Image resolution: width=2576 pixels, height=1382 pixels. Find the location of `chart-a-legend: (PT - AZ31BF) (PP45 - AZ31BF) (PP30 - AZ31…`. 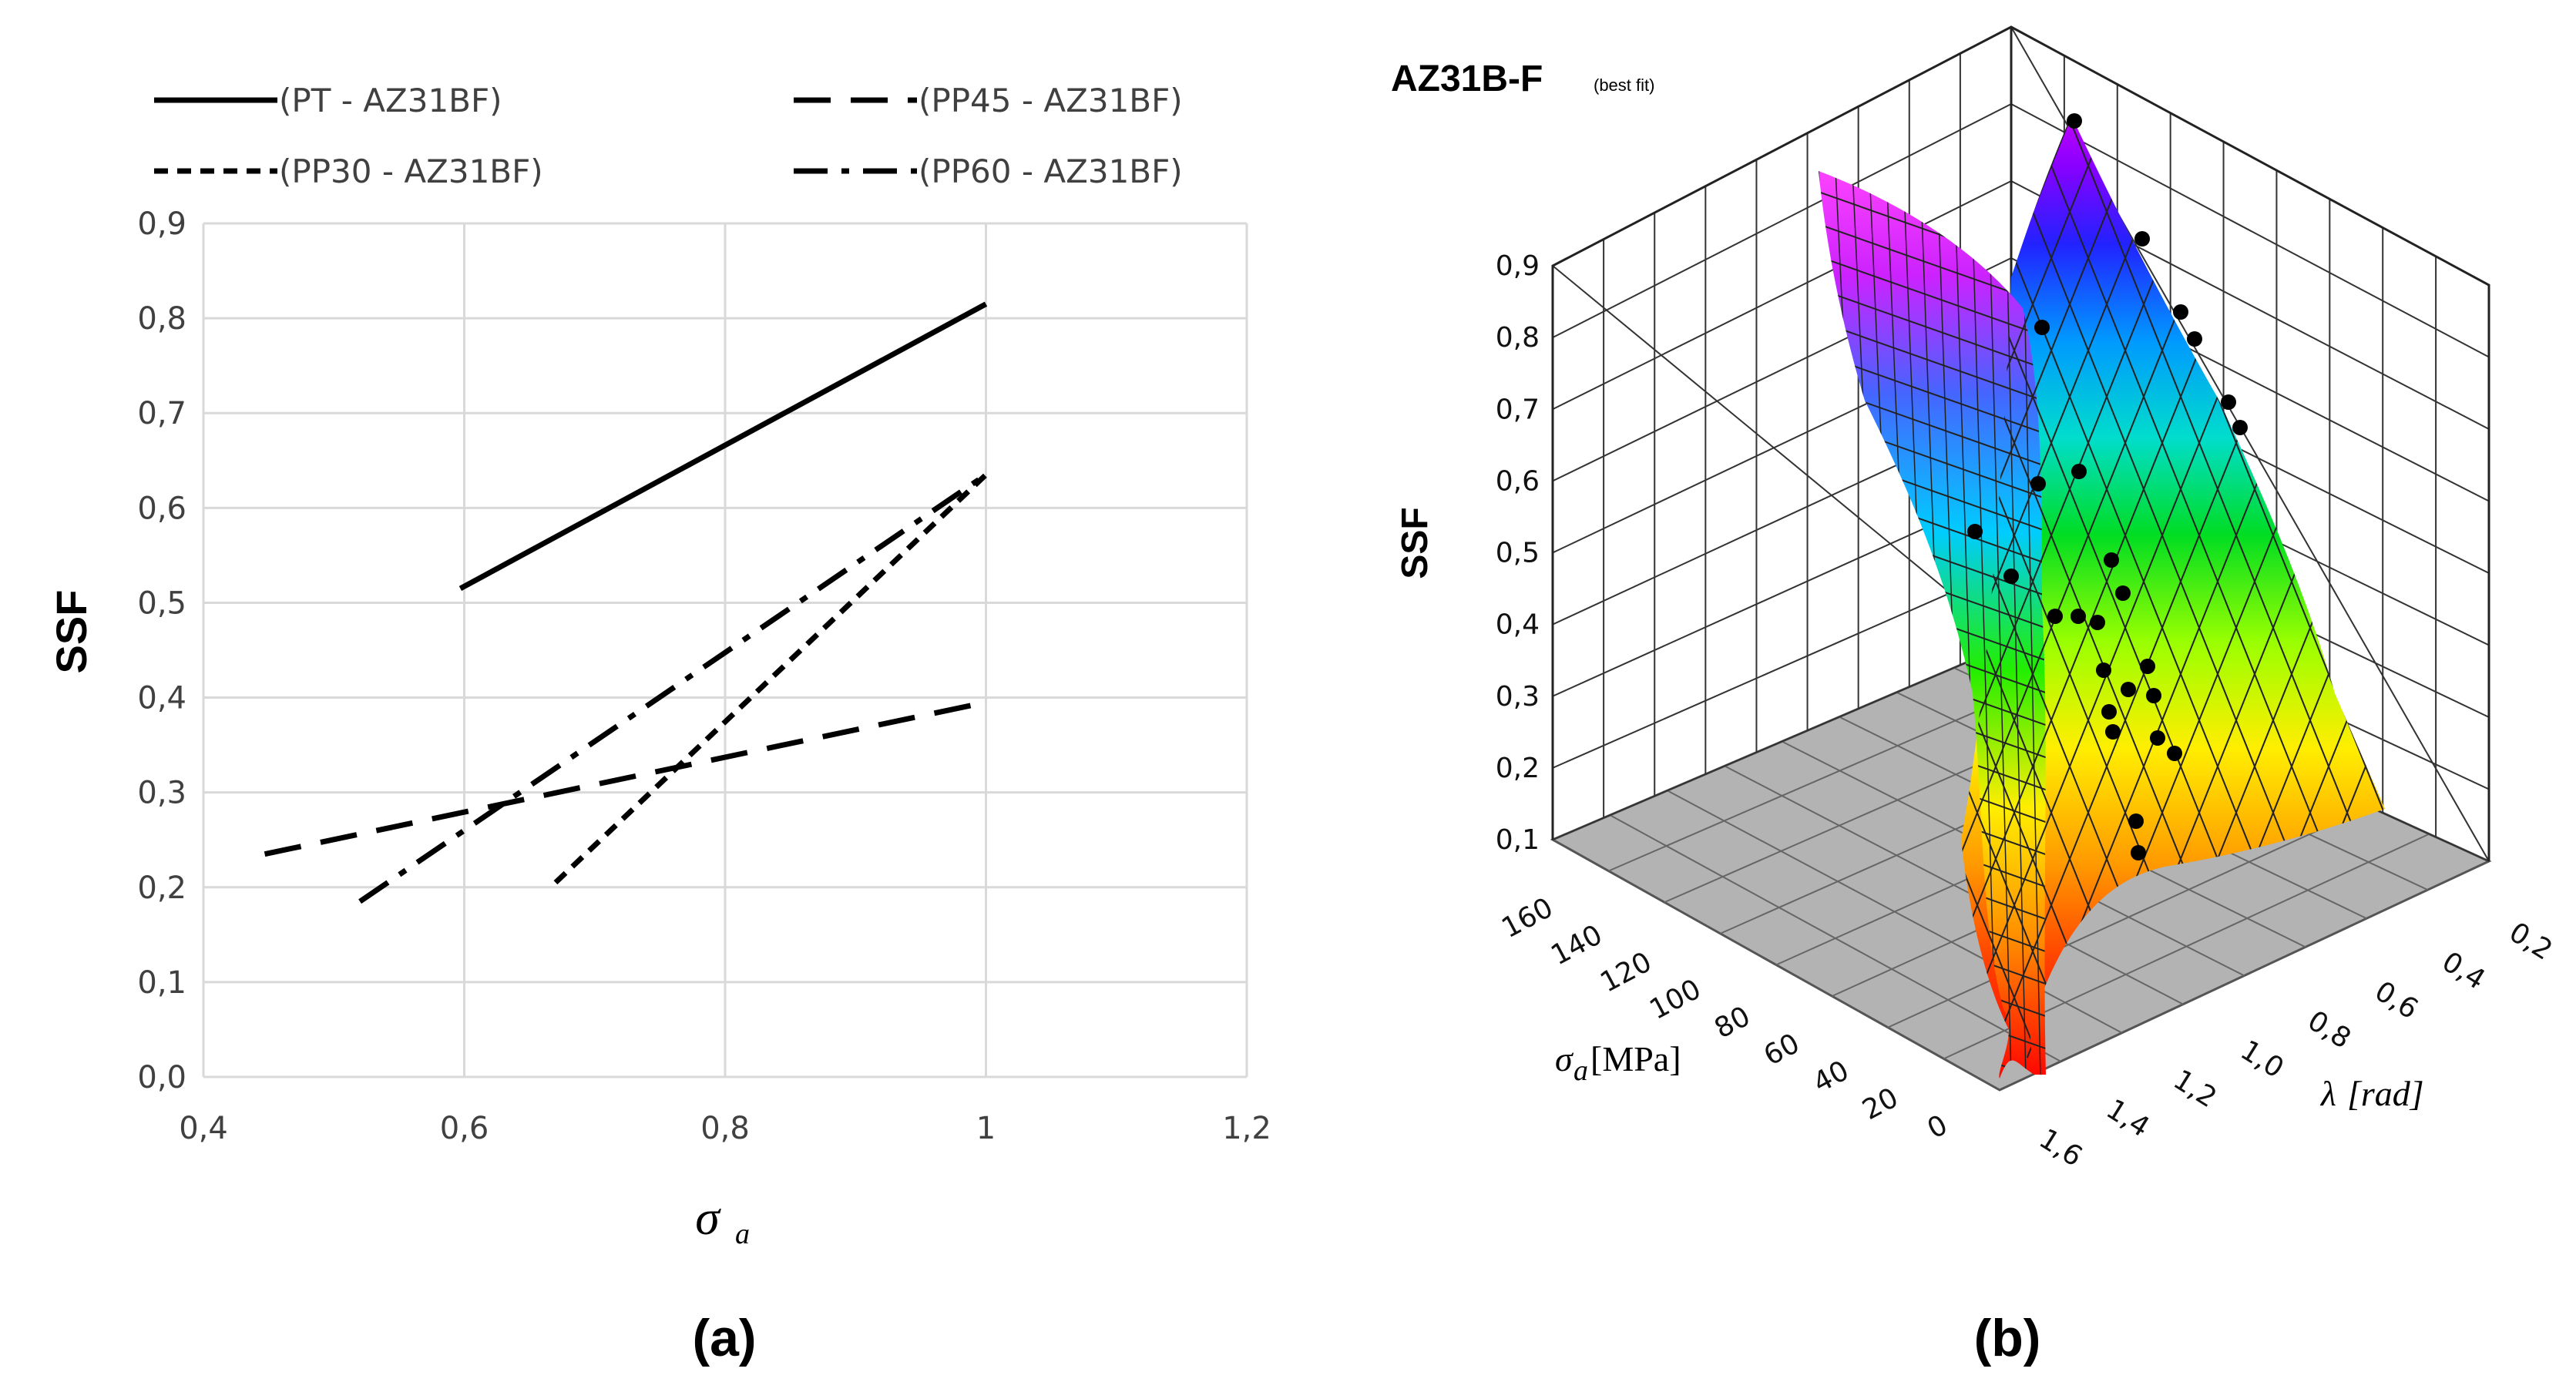

chart-a-legend: (PT - AZ31BF) (PP45 - AZ31BF) (PP30 - AZ31… is located at coordinates (668, 136).